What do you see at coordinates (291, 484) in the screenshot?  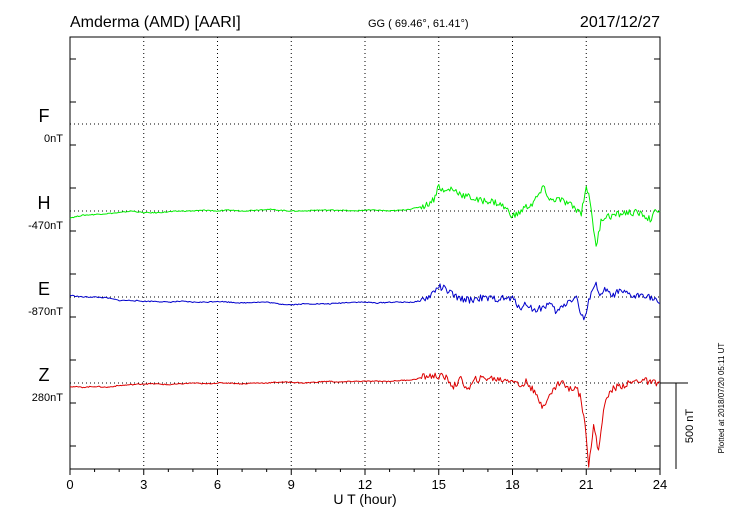 I see `x-tick-label: 9` at bounding box center [291, 484].